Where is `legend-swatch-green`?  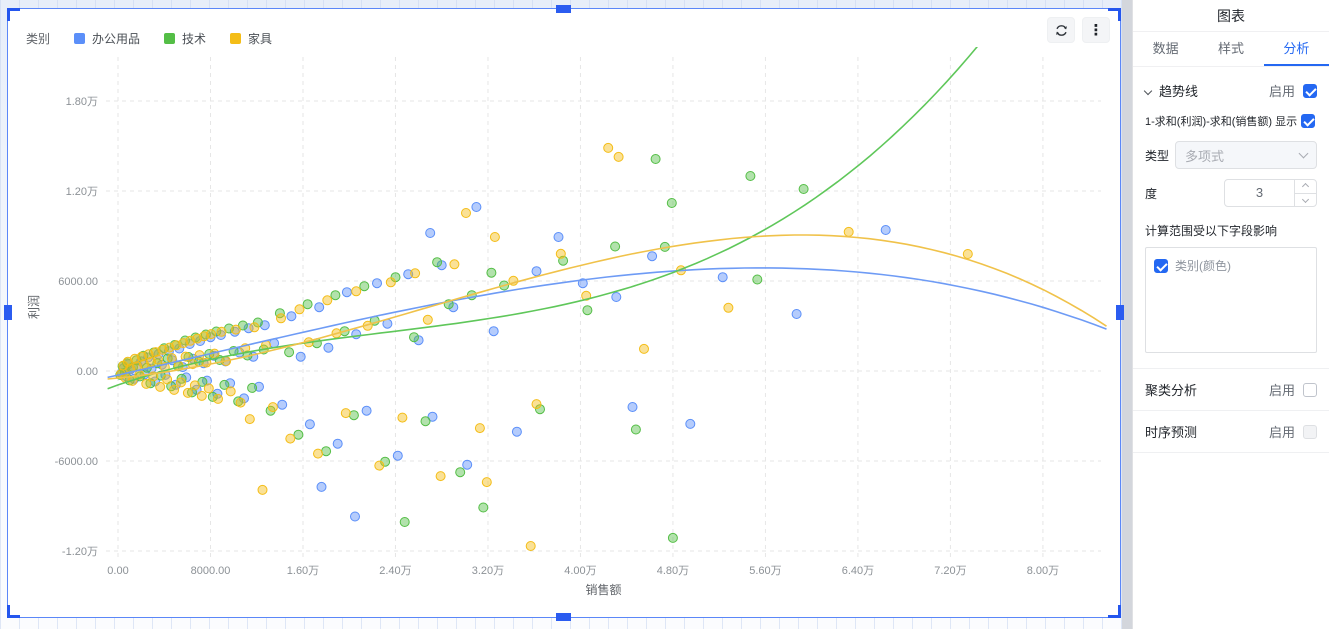
legend-swatch-green is located at coordinates (170, 38).